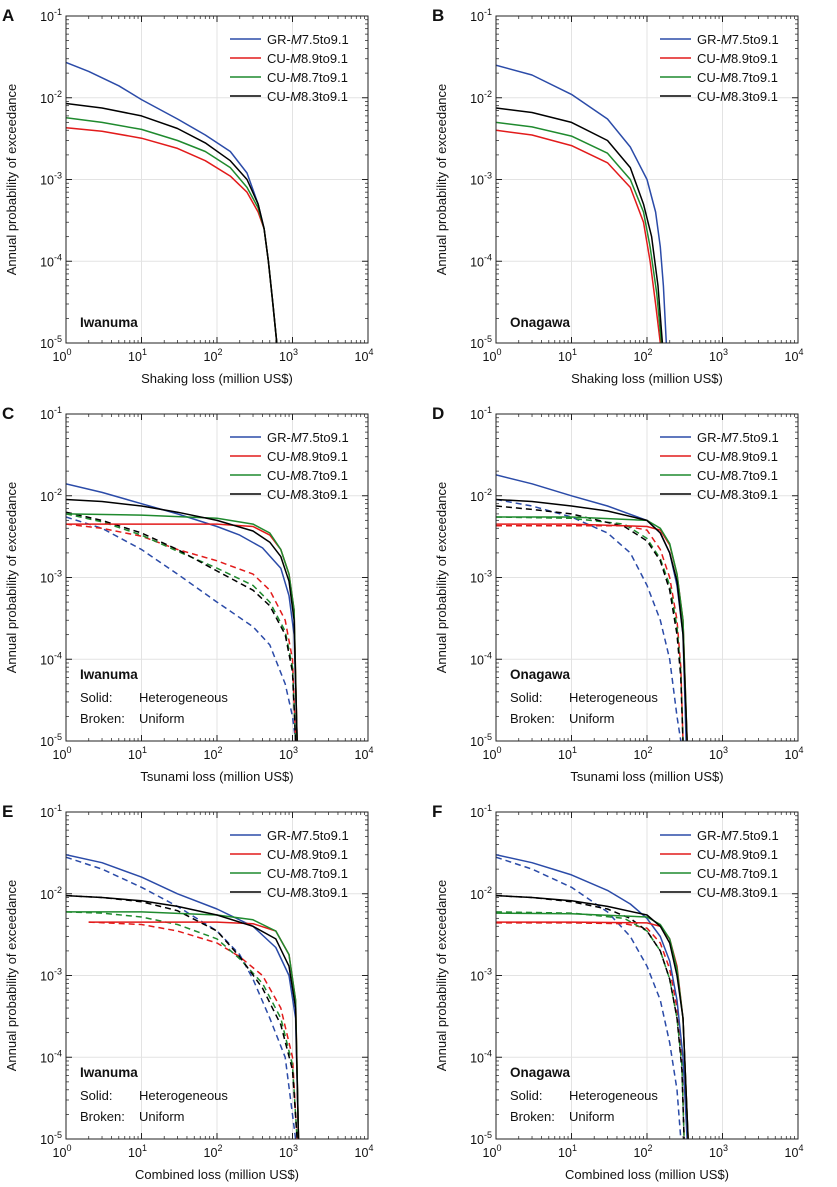 This screenshot has width=837, height=1187. I want to click on panel-label: C, so click(8, 413).